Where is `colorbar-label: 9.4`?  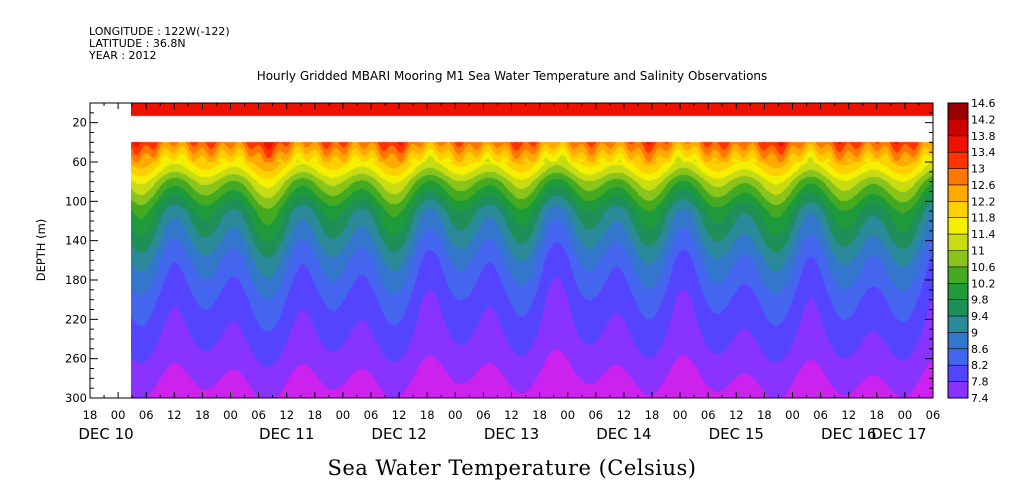 colorbar-label: 9.4 is located at coordinates (980, 316).